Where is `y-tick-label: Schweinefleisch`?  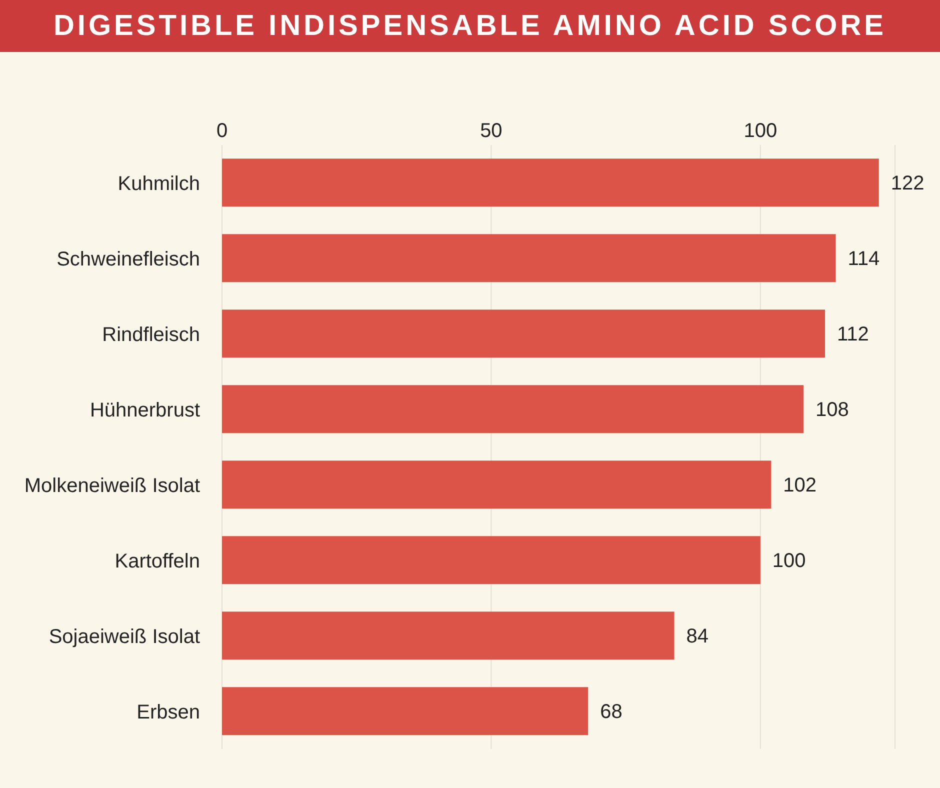 y-tick-label: Schweinefleisch is located at coordinates (128, 259).